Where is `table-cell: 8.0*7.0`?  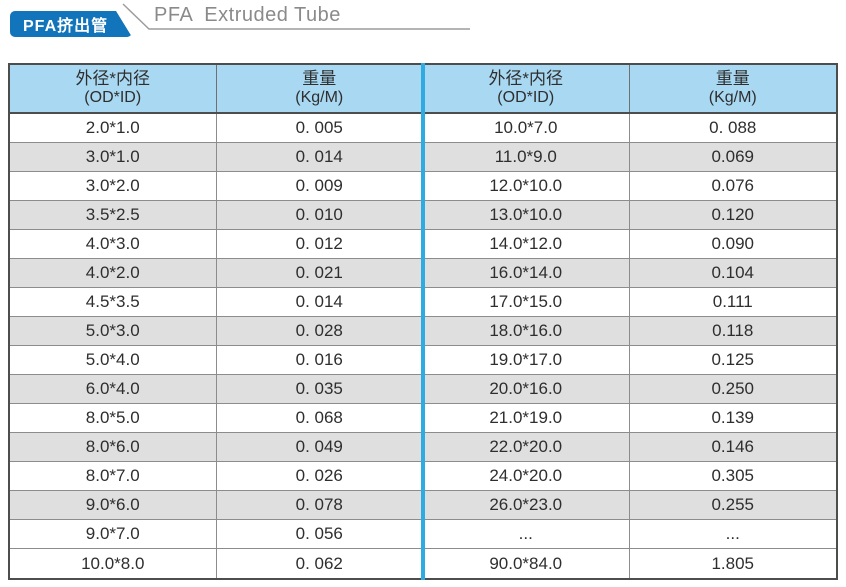
table-cell: 8.0*7.0 is located at coordinates (113, 476).